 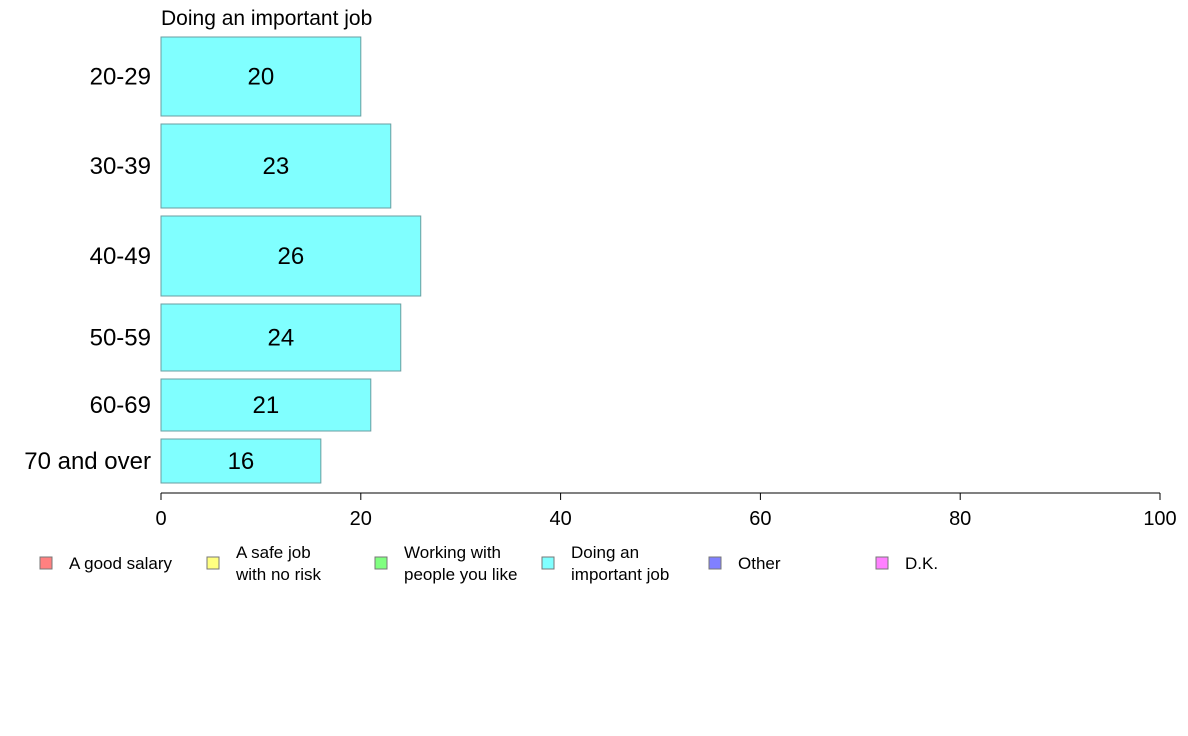 What do you see at coordinates (605, 552) in the screenshot?
I see `legend-label: Doing an` at bounding box center [605, 552].